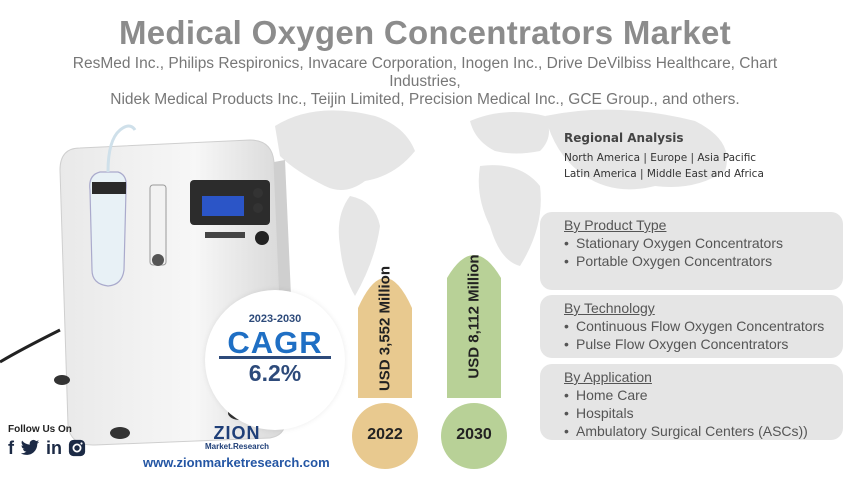 Image resolution: width=850 pixels, height=478 pixels. What do you see at coordinates (11, 448) in the screenshot?
I see `facebook-icon: f` at bounding box center [11, 448].